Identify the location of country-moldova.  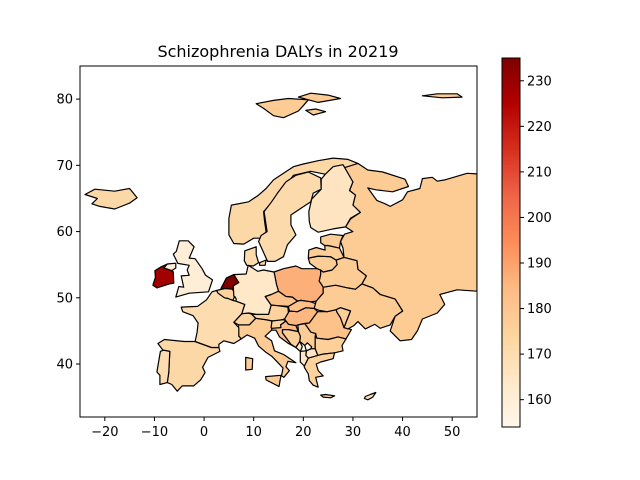
(343, 318).